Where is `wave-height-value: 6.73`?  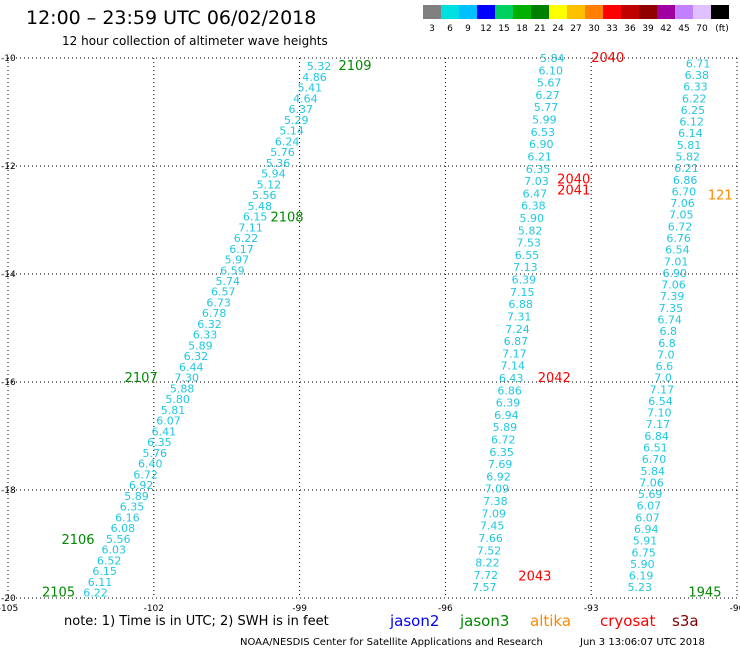
wave-height-value: 6.73 is located at coordinates (218, 302).